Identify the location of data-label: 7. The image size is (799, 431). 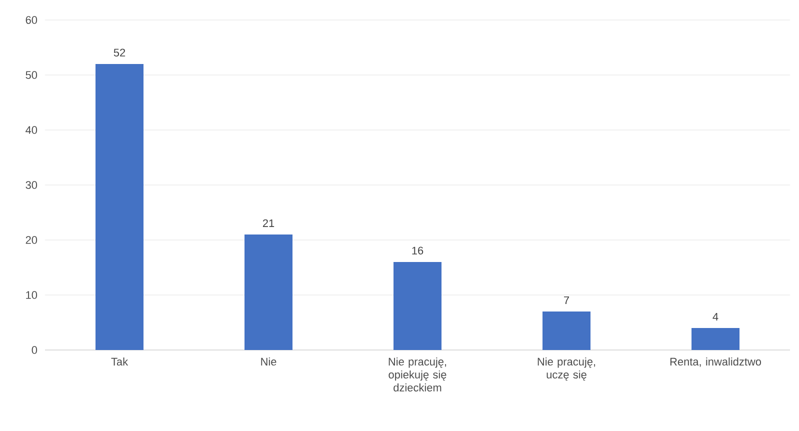
(566, 300).